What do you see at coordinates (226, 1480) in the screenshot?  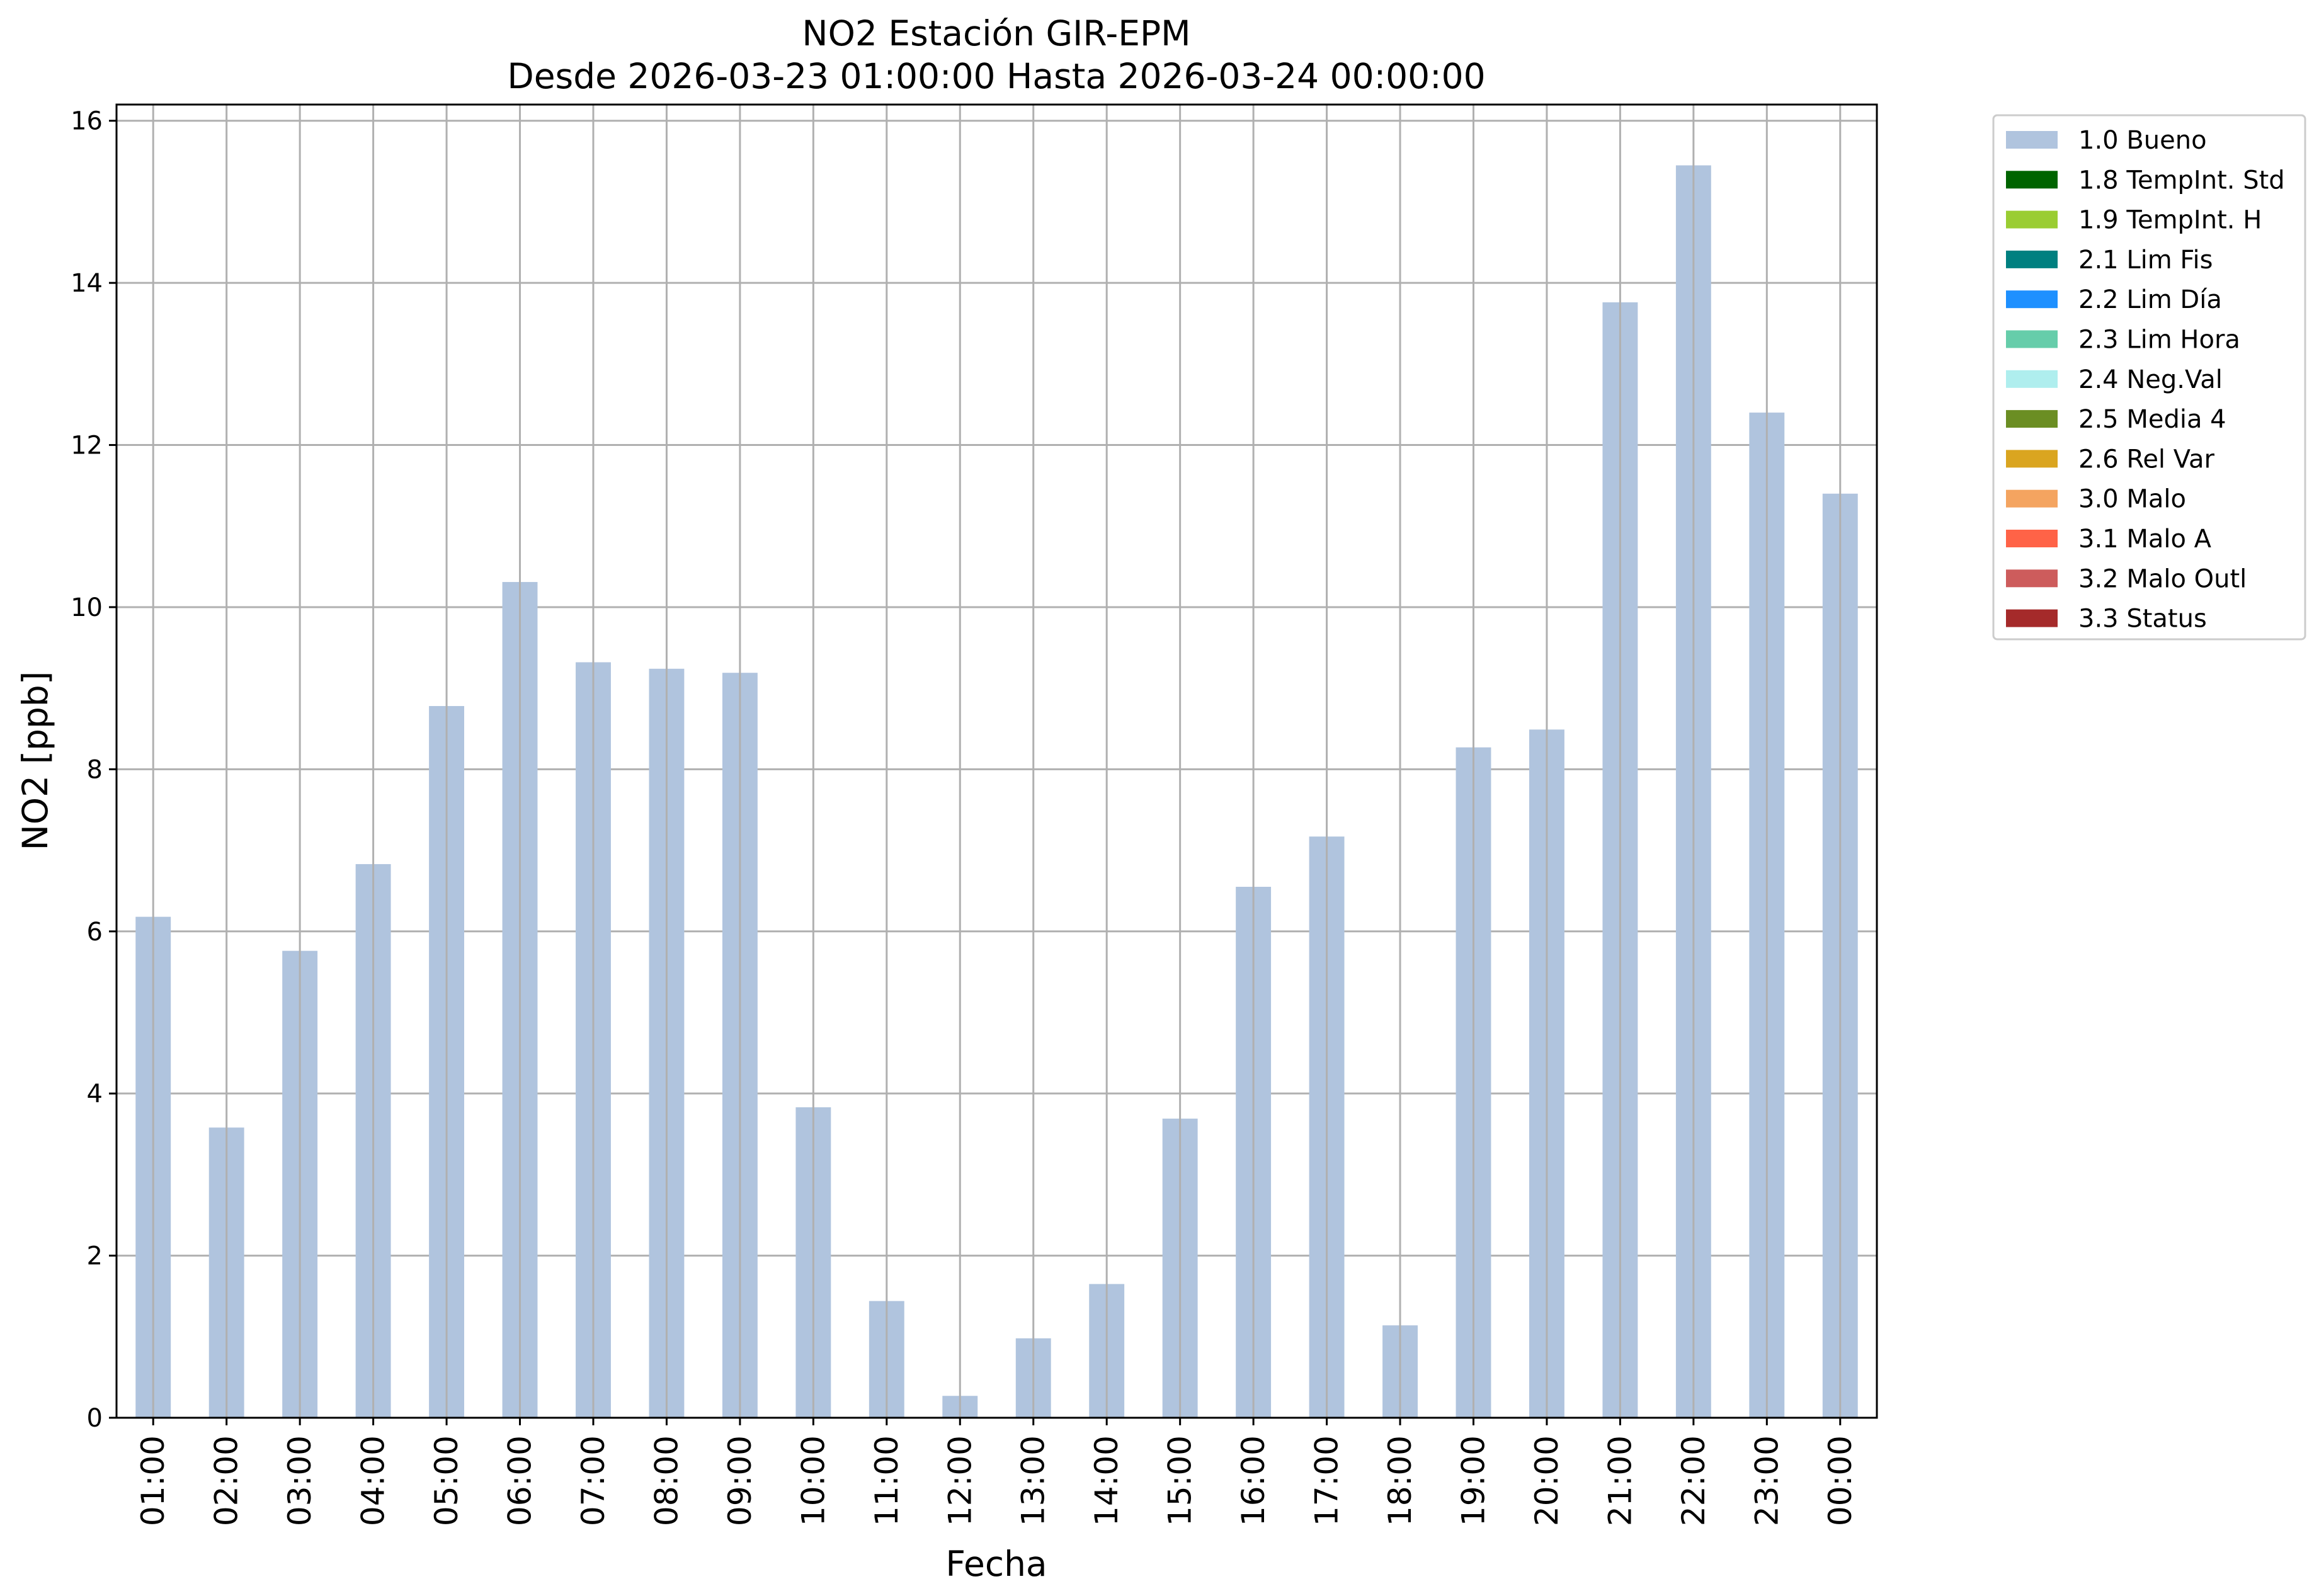 I see `x-tick-label: 02:00` at bounding box center [226, 1480].